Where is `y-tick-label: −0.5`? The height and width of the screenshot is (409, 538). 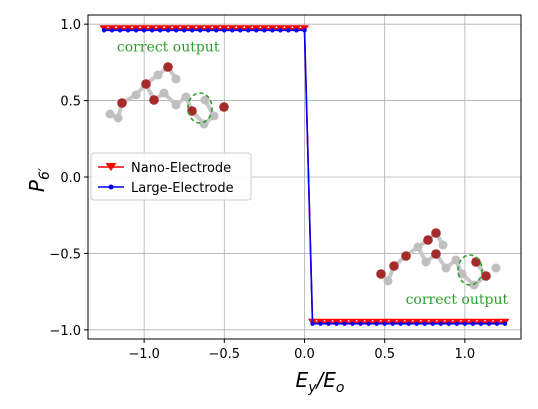
y-tick-label: −0.5 is located at coordinates (65, 254).